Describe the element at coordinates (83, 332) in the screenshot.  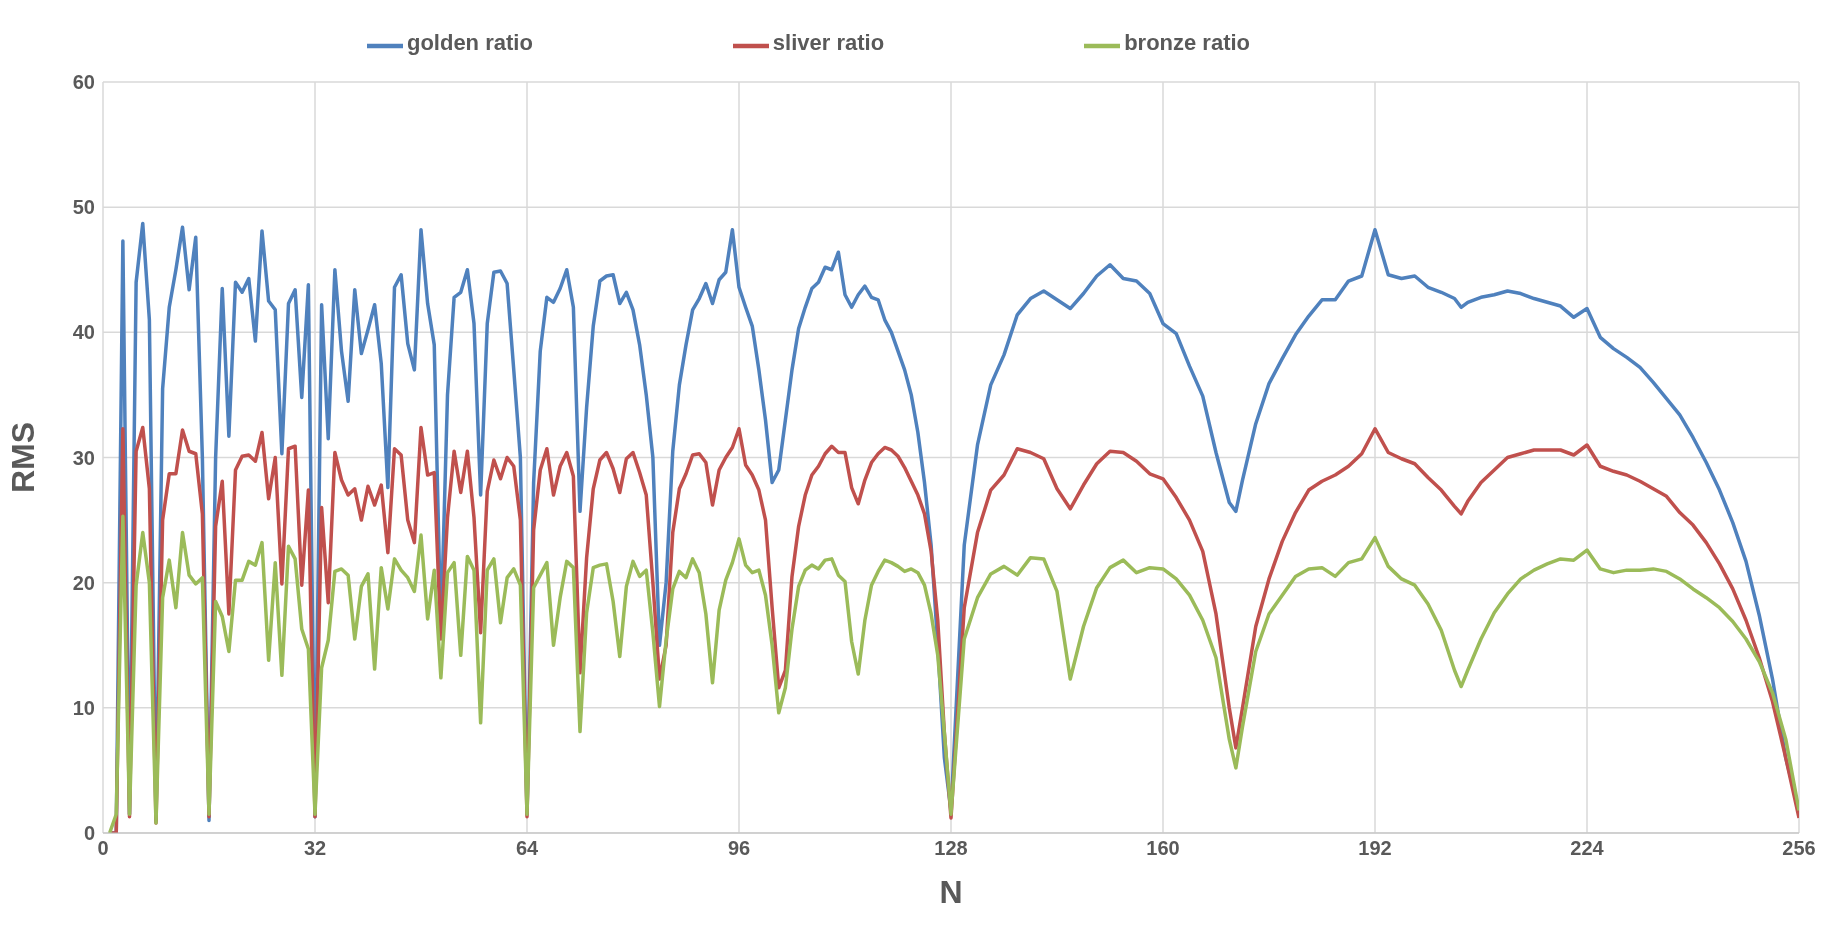
I see `y-tick-label: 40` at that location.